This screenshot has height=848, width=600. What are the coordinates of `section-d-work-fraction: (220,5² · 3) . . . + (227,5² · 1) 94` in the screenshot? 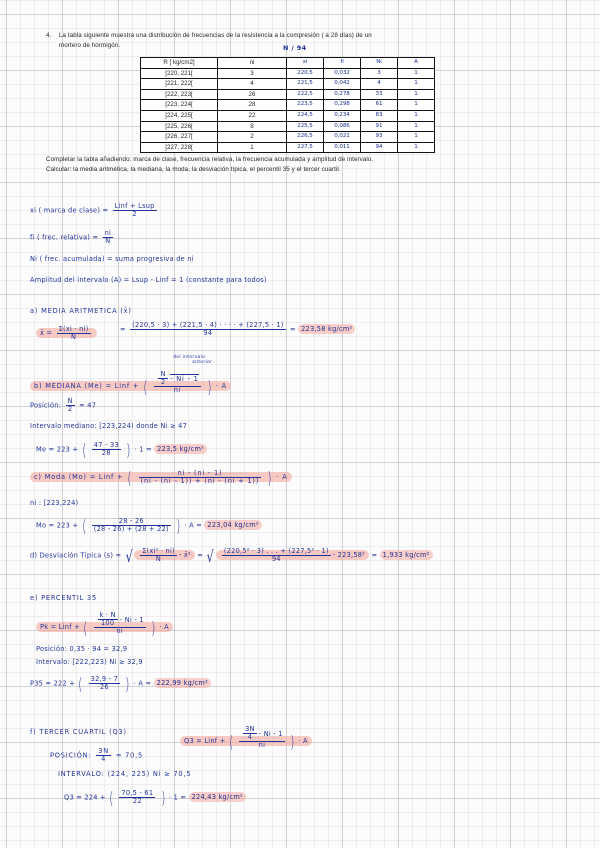 It's located at (276, 555).